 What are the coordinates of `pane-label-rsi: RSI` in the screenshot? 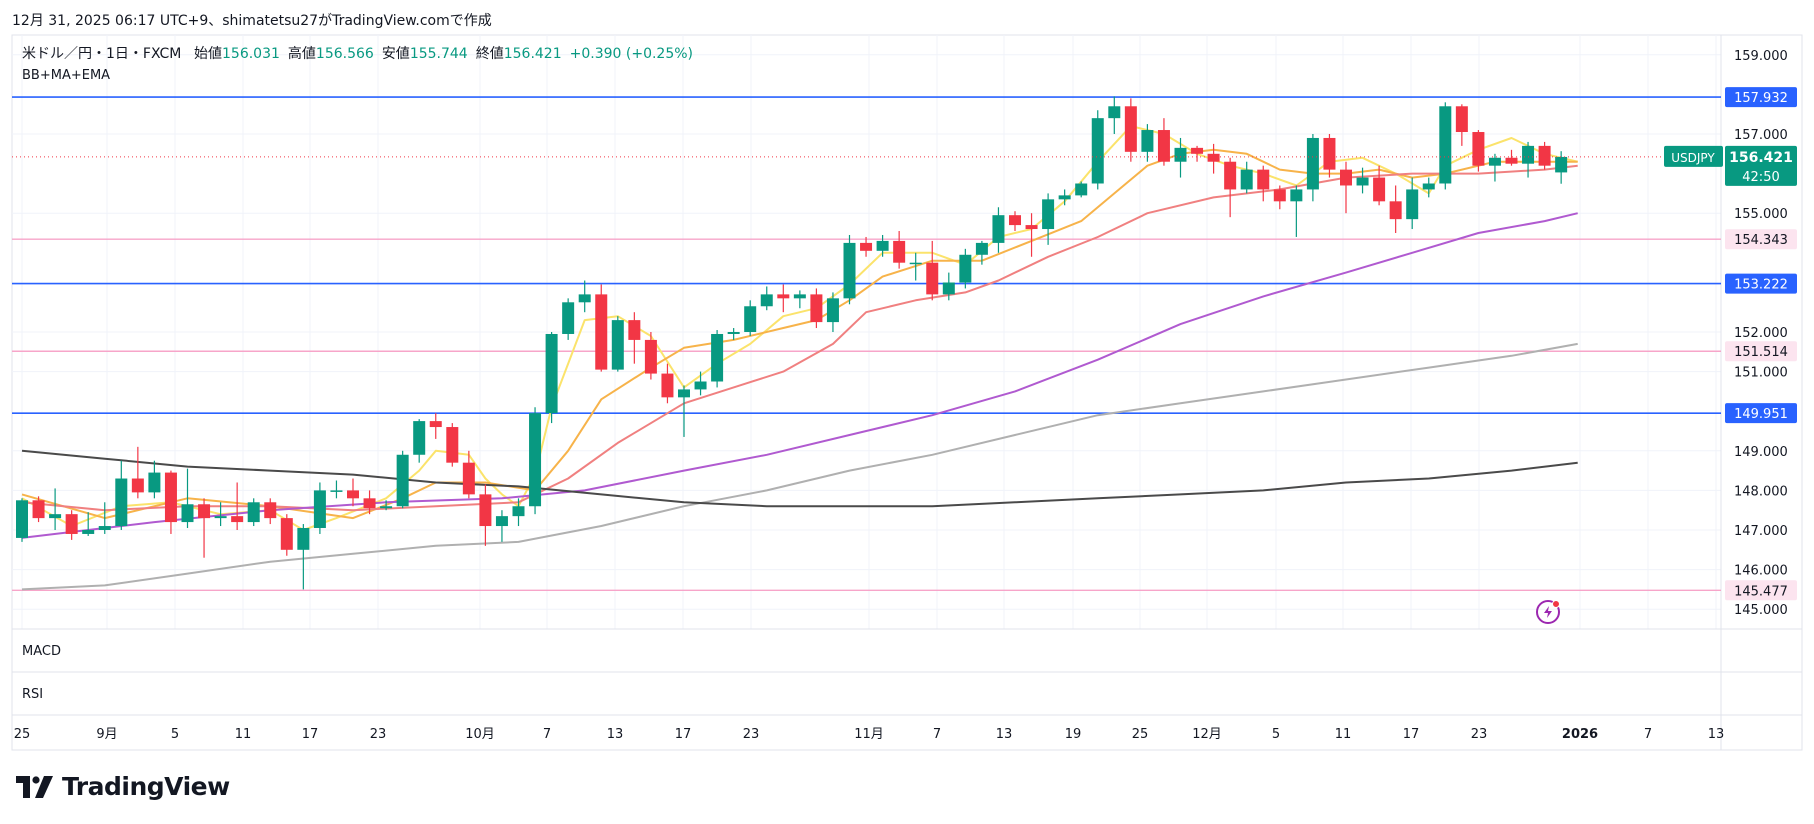 It's located at (32, 694).